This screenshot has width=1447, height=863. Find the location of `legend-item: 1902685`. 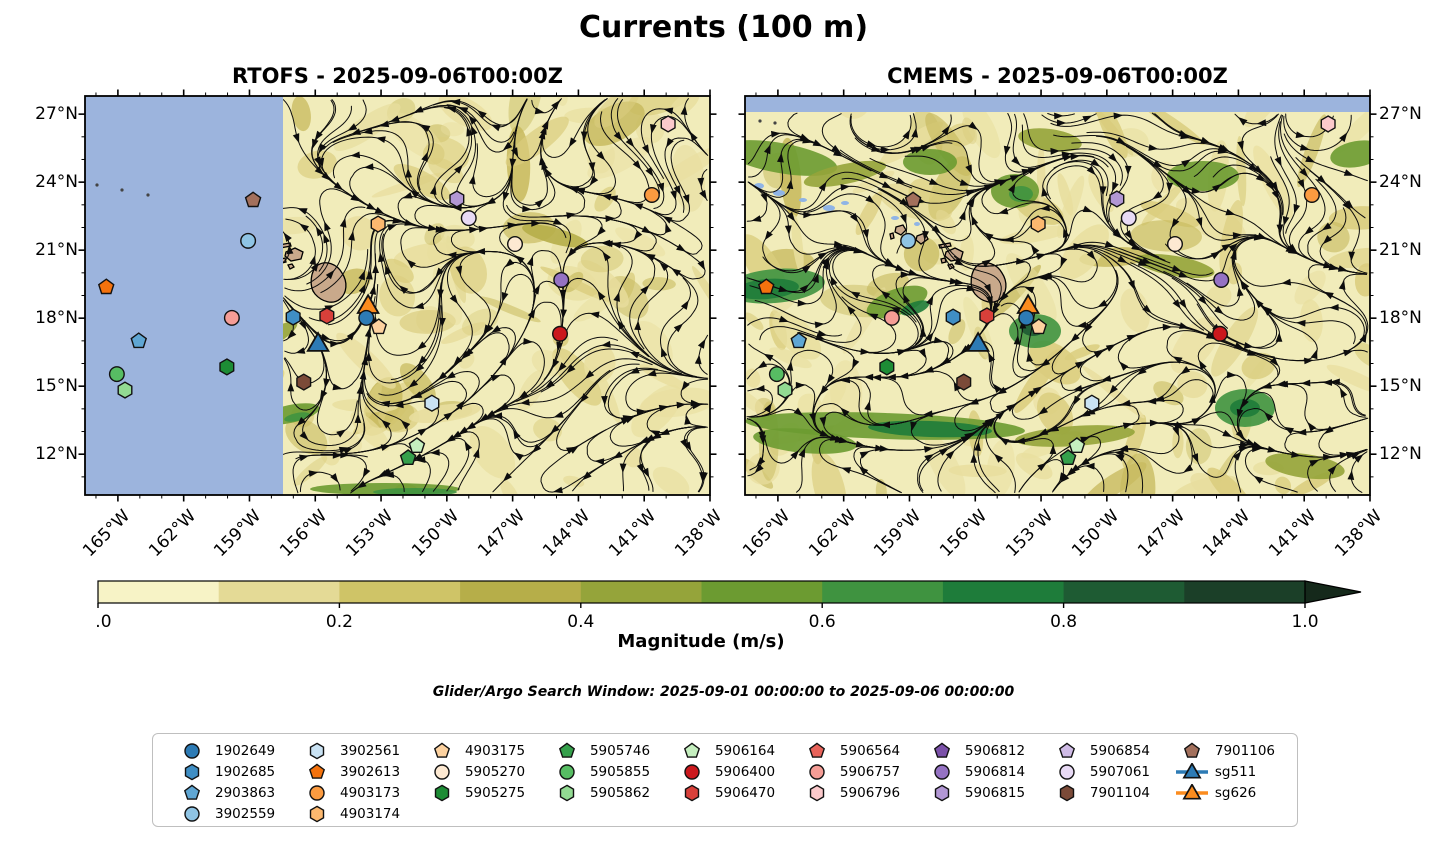

legend-item: 1902685 is located at coordinates (225, 771).